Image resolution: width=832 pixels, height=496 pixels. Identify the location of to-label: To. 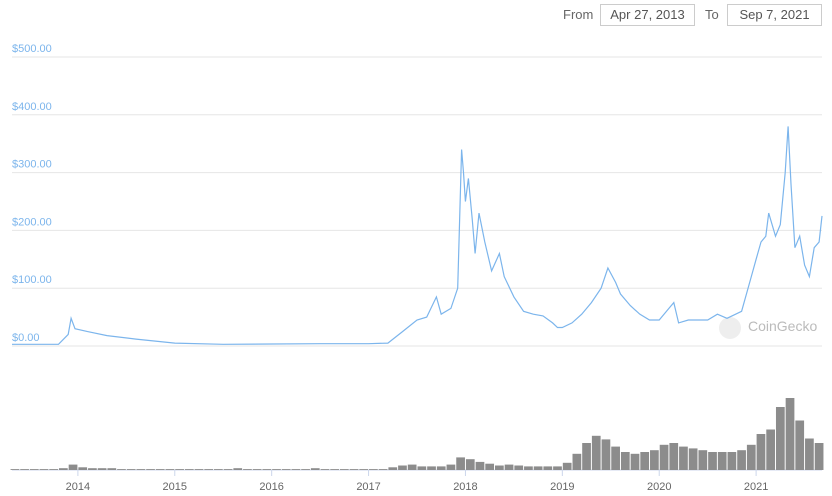
(712, 14).